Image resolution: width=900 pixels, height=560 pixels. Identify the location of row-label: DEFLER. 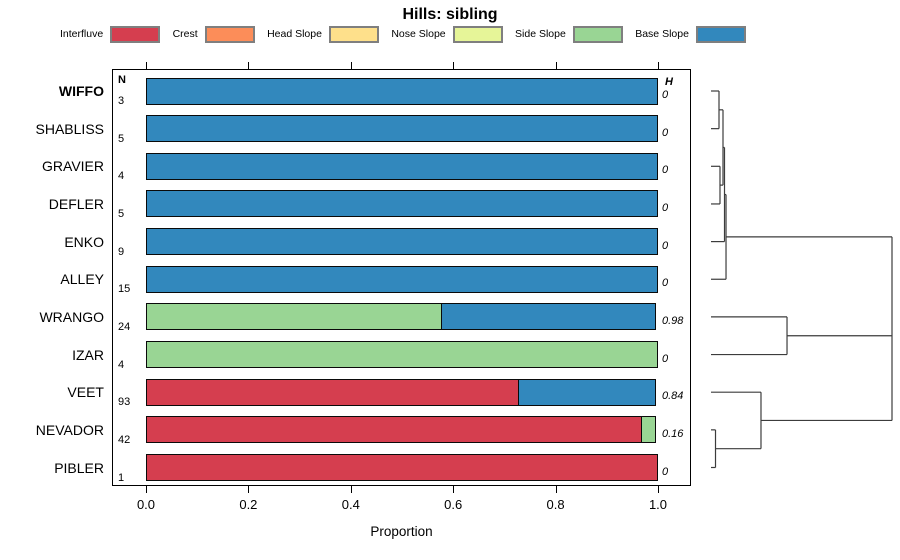
(76, 203).